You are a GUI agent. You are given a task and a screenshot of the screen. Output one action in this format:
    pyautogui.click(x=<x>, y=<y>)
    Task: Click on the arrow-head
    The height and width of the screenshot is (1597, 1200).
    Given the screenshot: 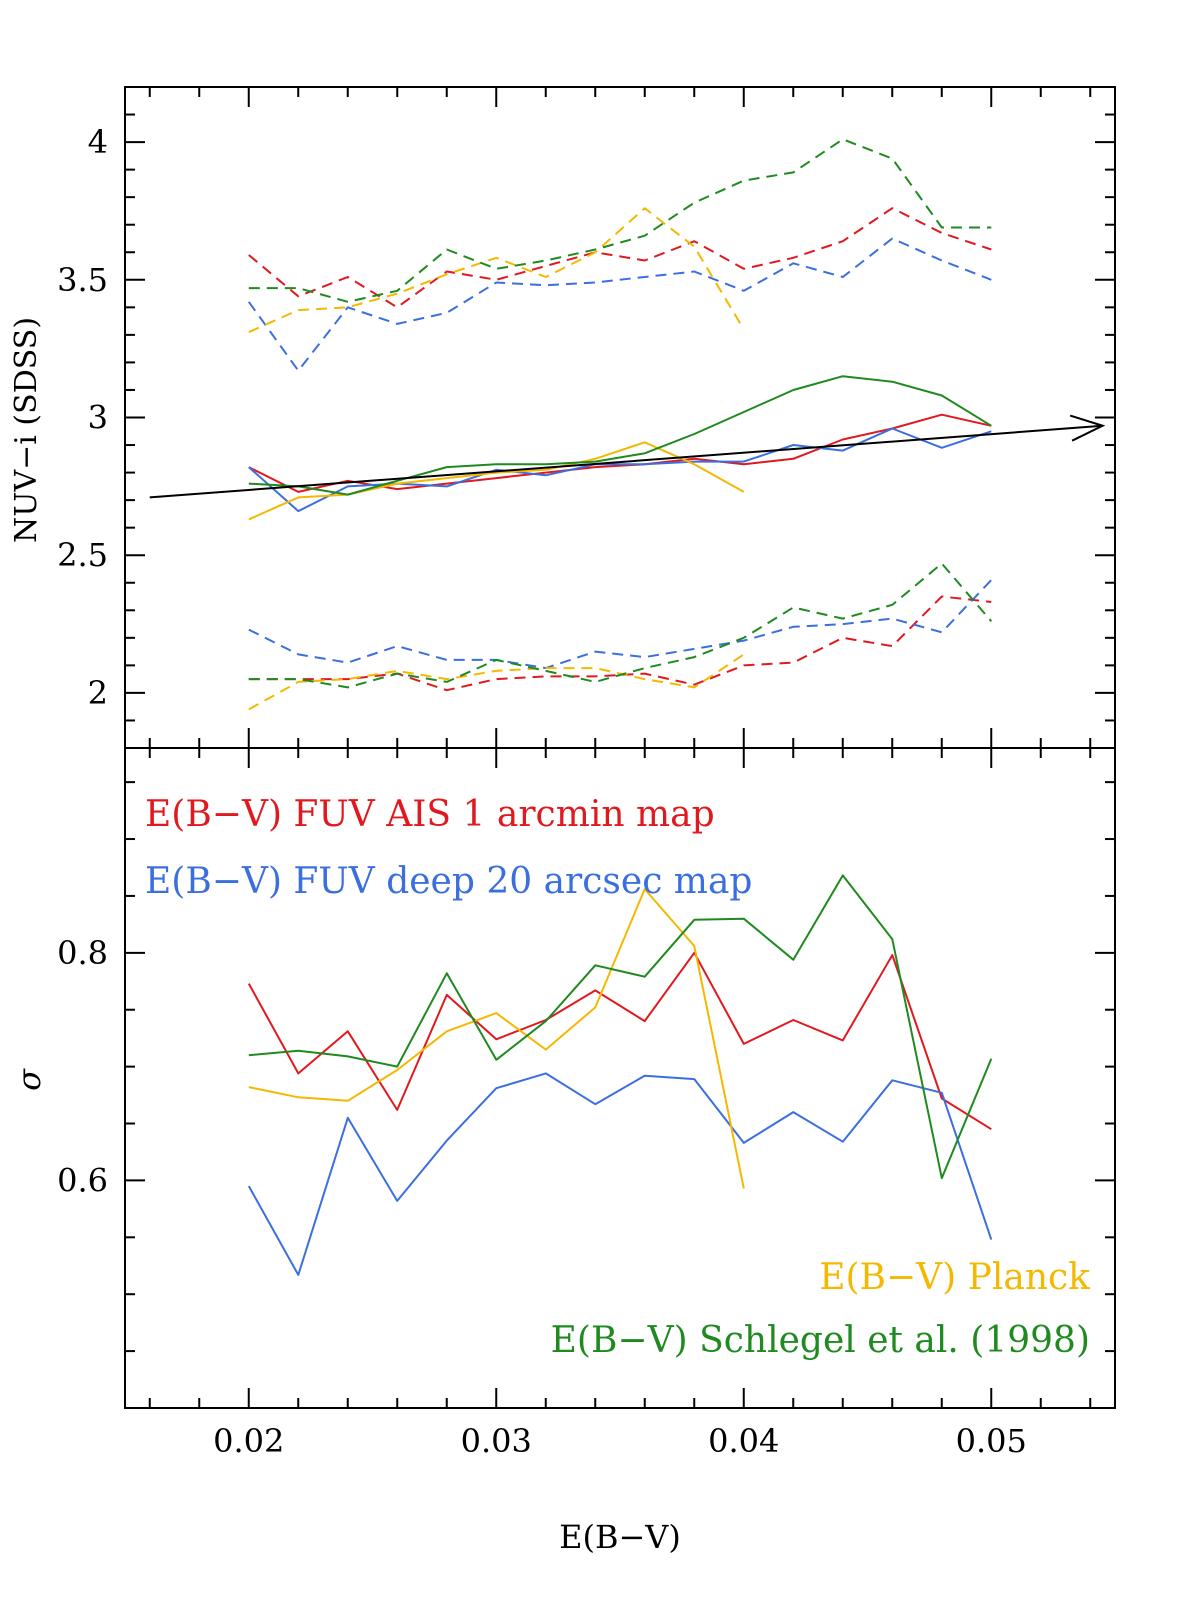 What is the action you would take?
    pyautogui.click(x=1087, y=428)
    